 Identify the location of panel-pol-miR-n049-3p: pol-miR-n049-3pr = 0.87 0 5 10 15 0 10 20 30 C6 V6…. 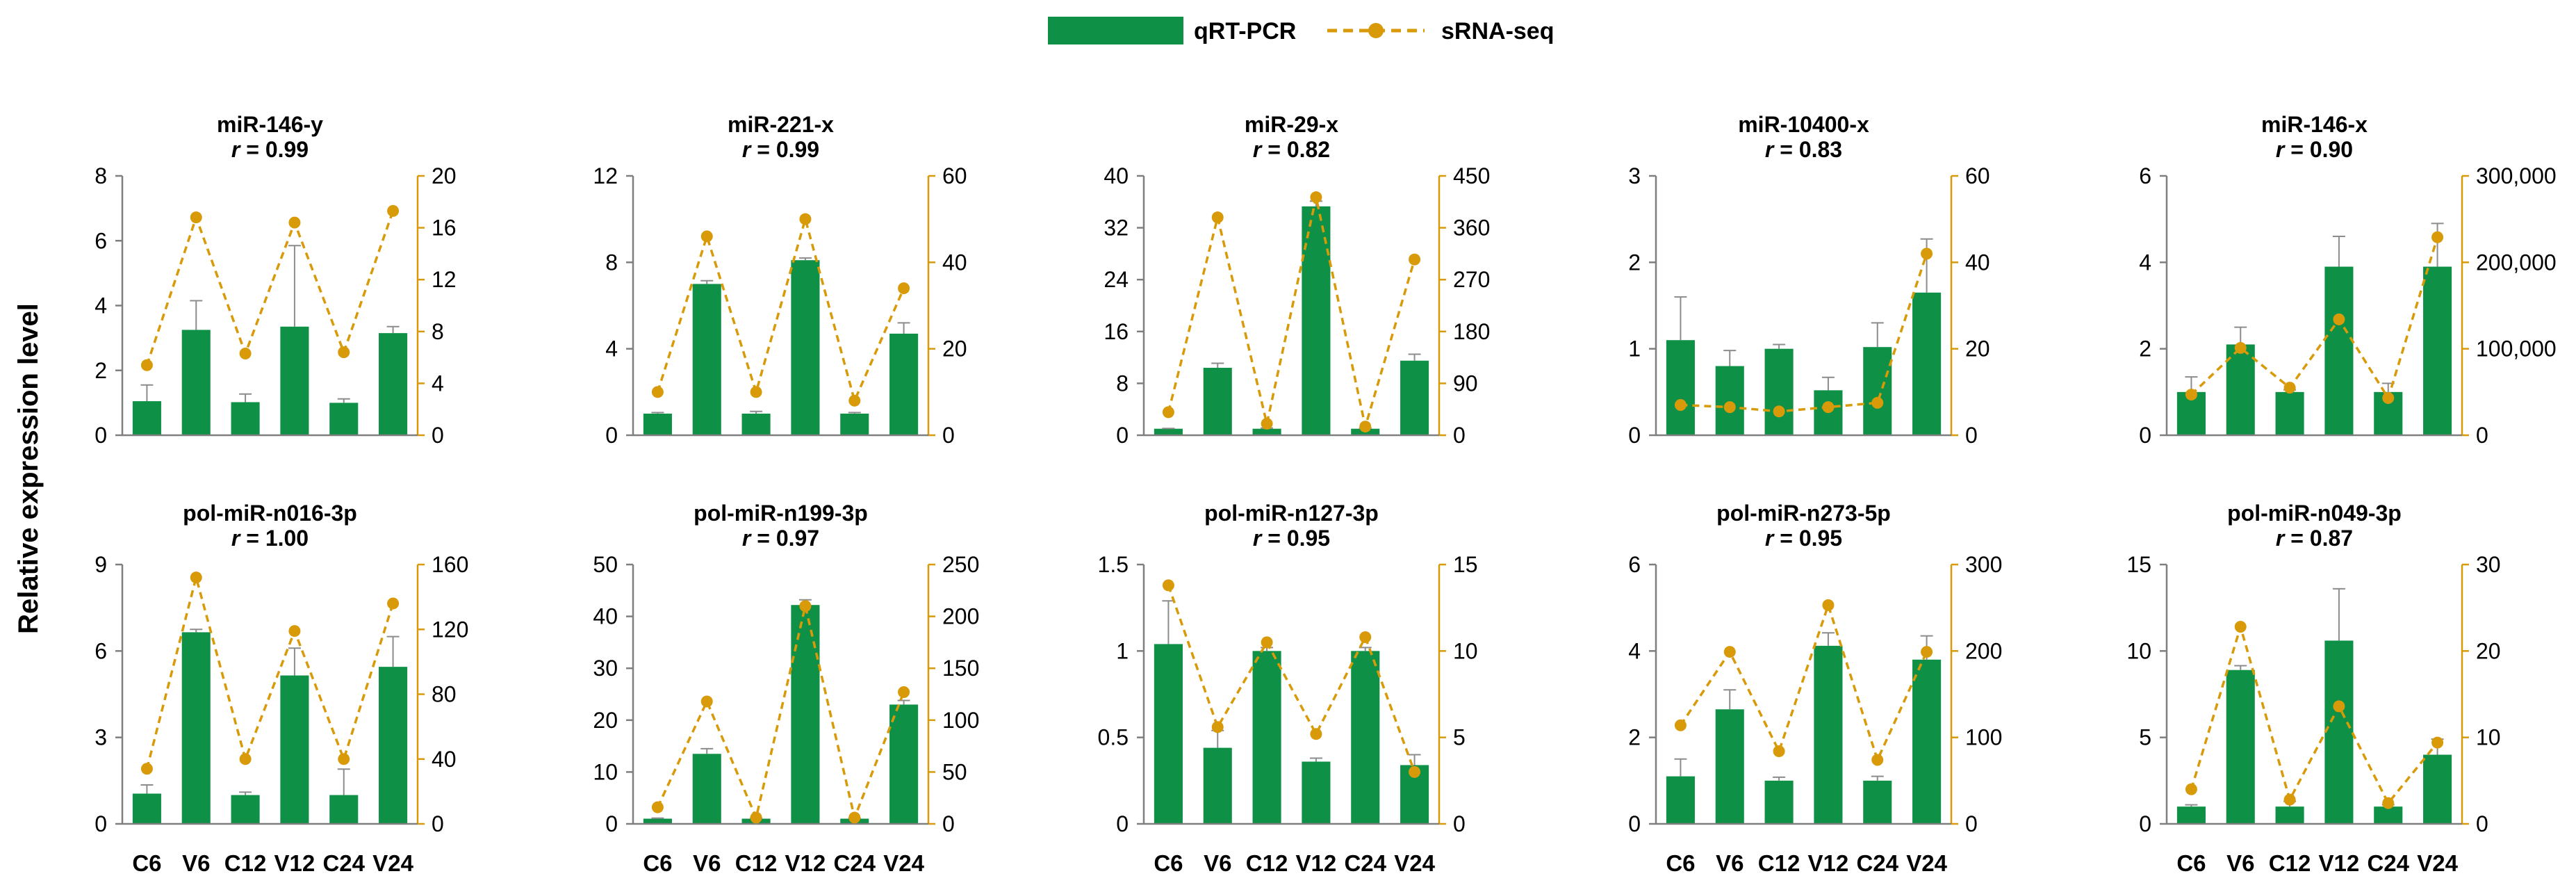
(2313, 689).